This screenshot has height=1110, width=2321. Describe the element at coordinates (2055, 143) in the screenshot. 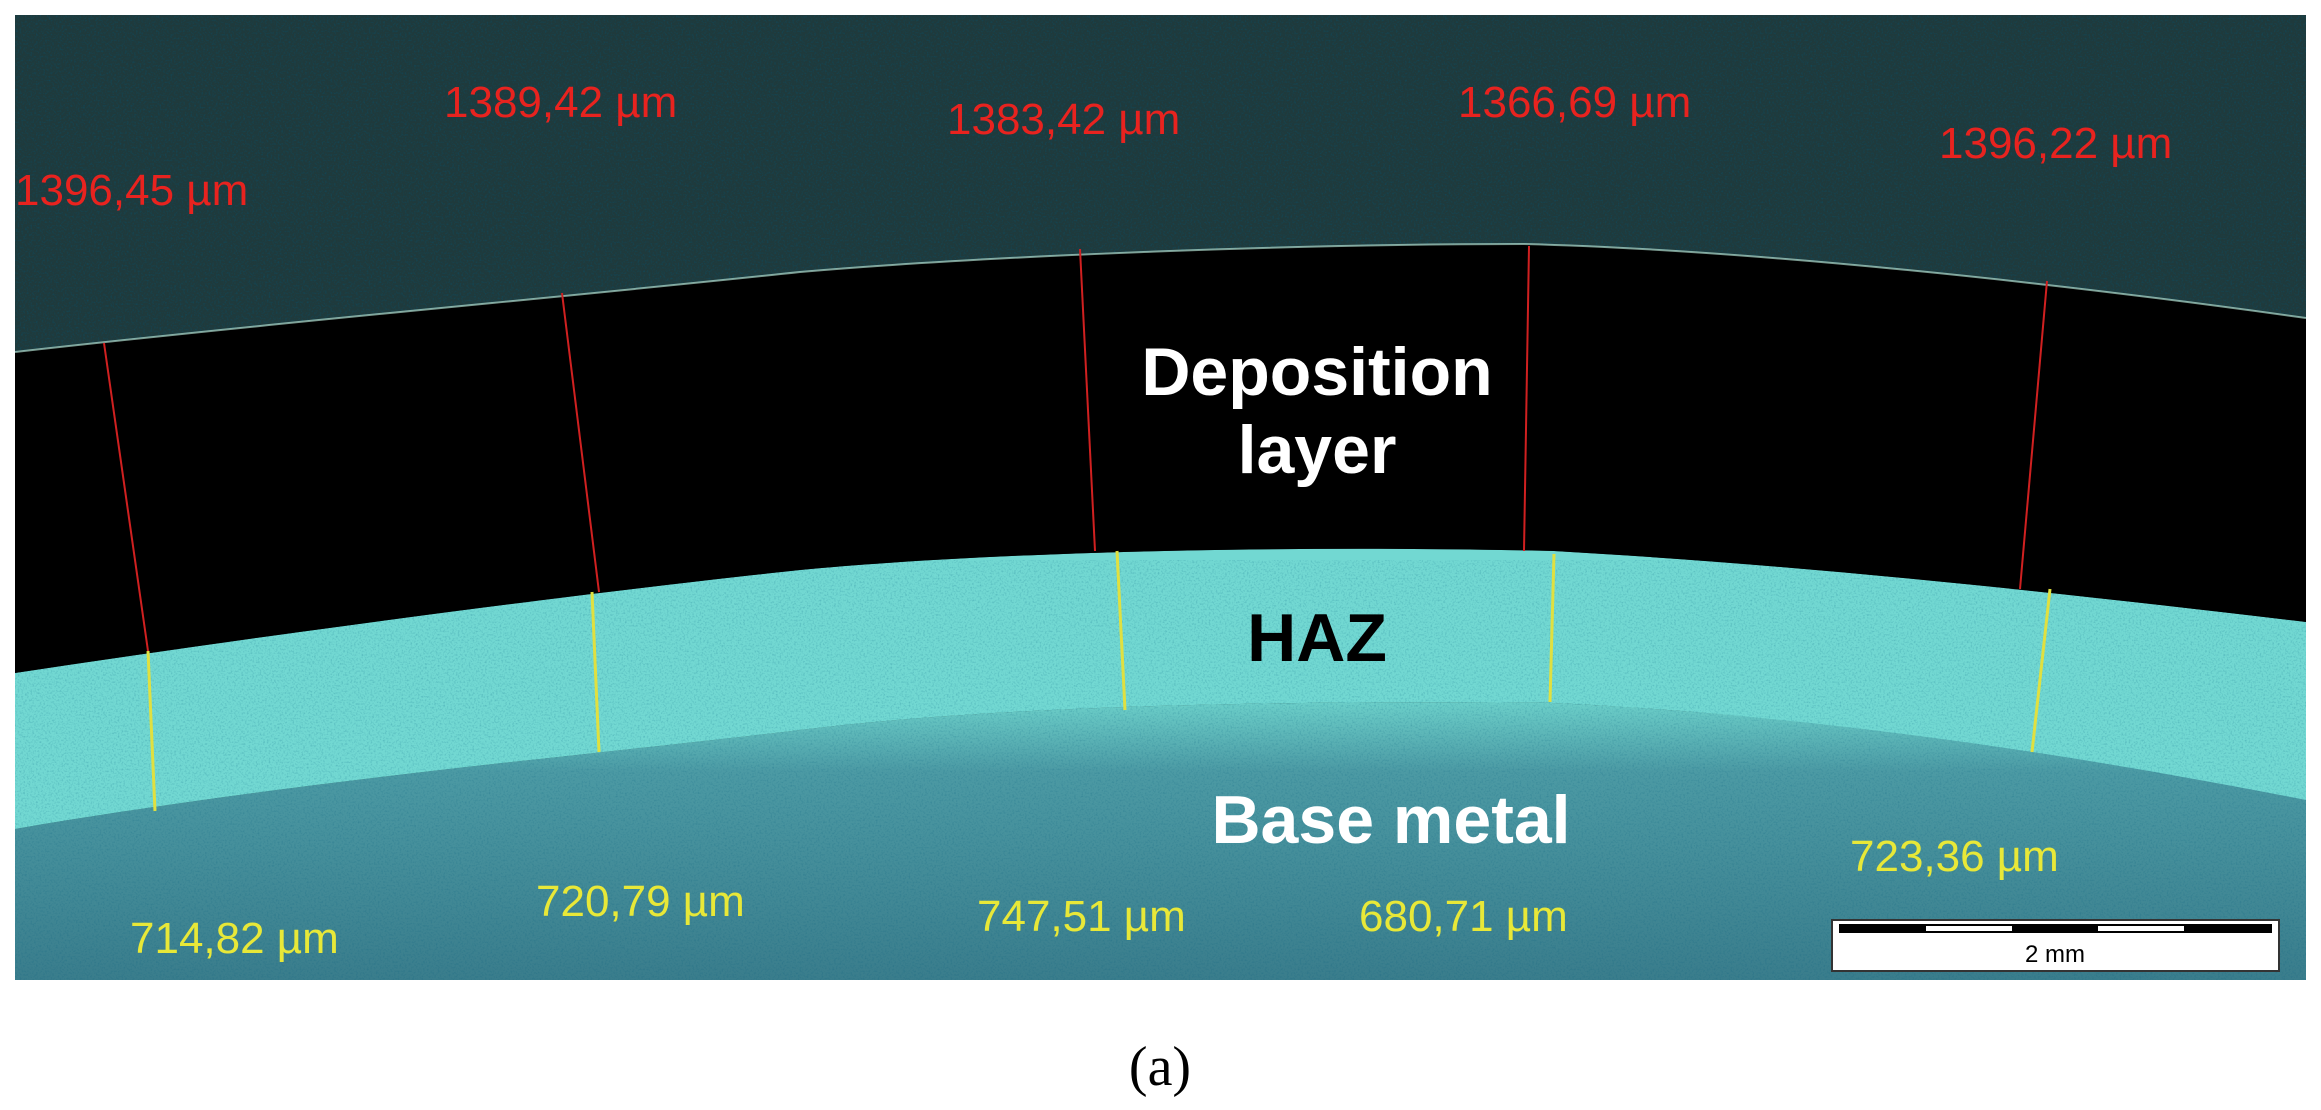

I see `thickness-label: 1396,22 µm` at that location.